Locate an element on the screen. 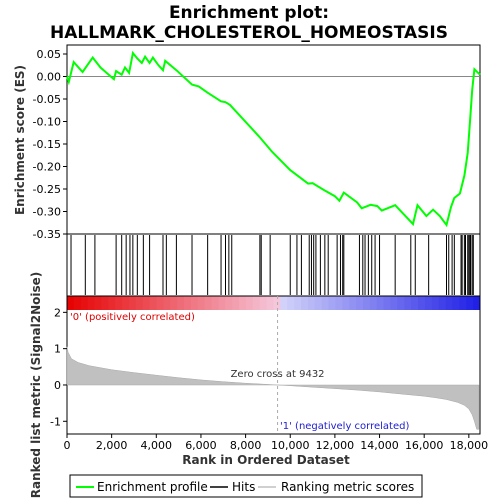  es-y-tick-label: -0.05 is located at coordinates (47, 99).